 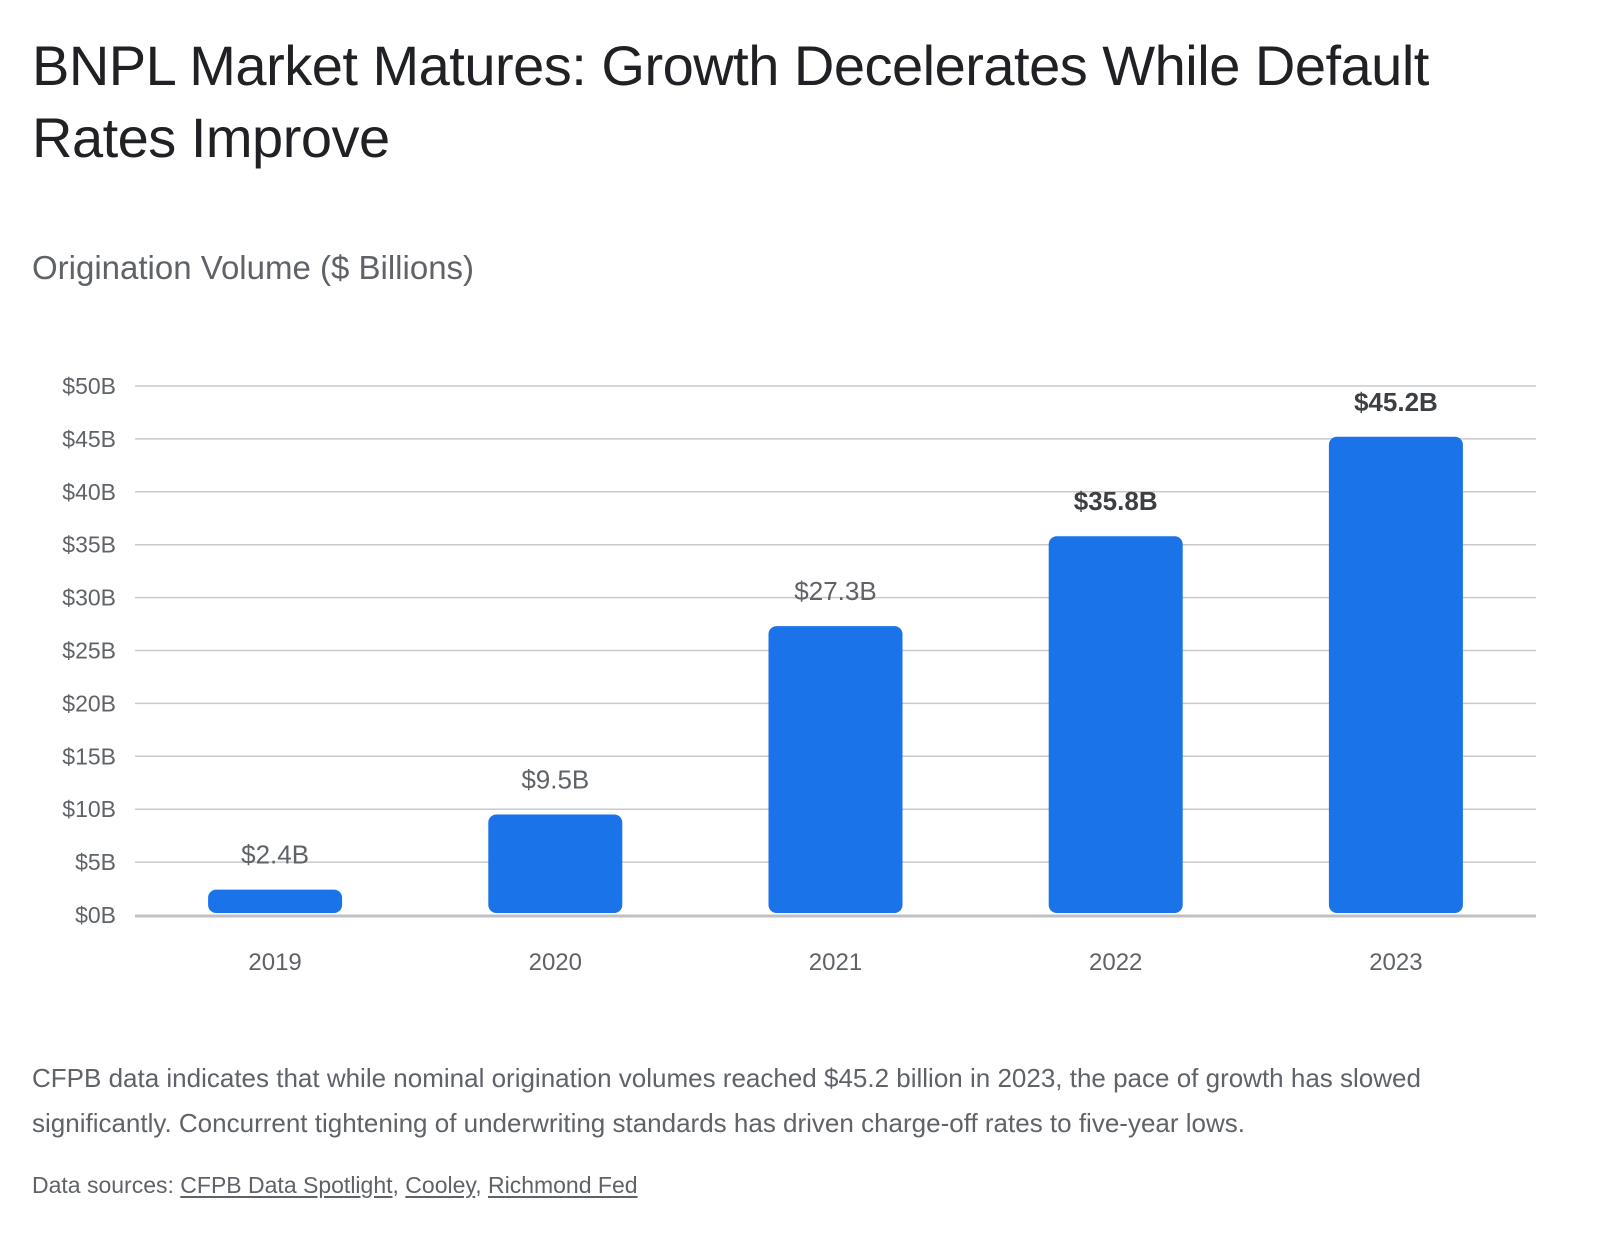 I want to click on y-tick-label: $45B, so click(x=89, y=439).